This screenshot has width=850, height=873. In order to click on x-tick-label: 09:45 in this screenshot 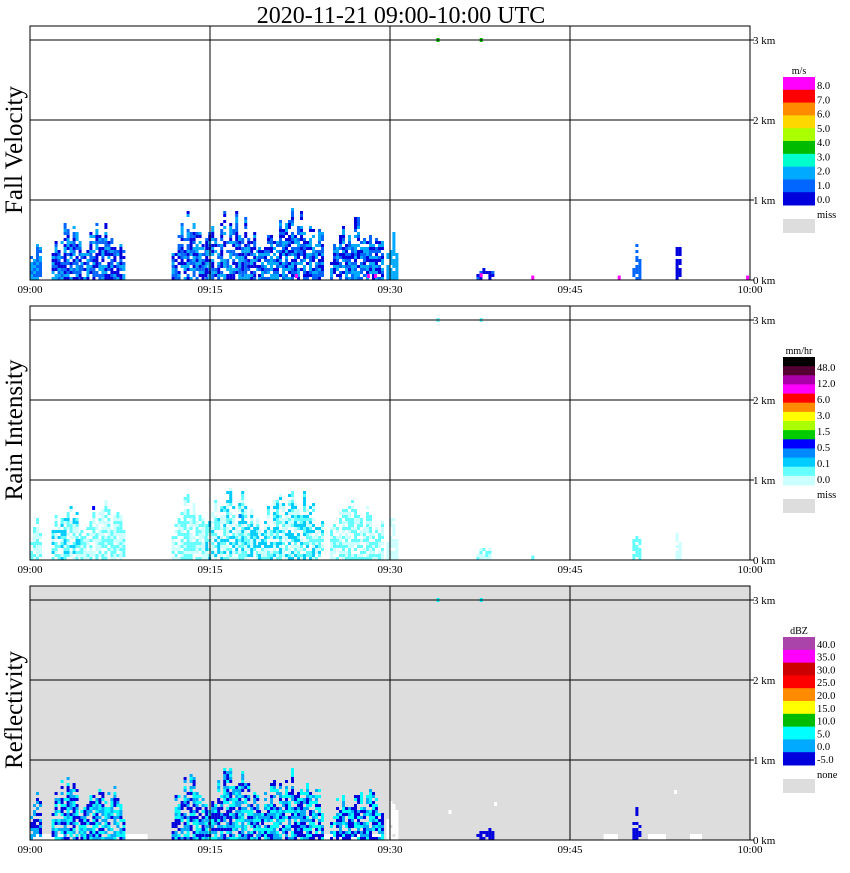, I will do `click(570, 850)`.